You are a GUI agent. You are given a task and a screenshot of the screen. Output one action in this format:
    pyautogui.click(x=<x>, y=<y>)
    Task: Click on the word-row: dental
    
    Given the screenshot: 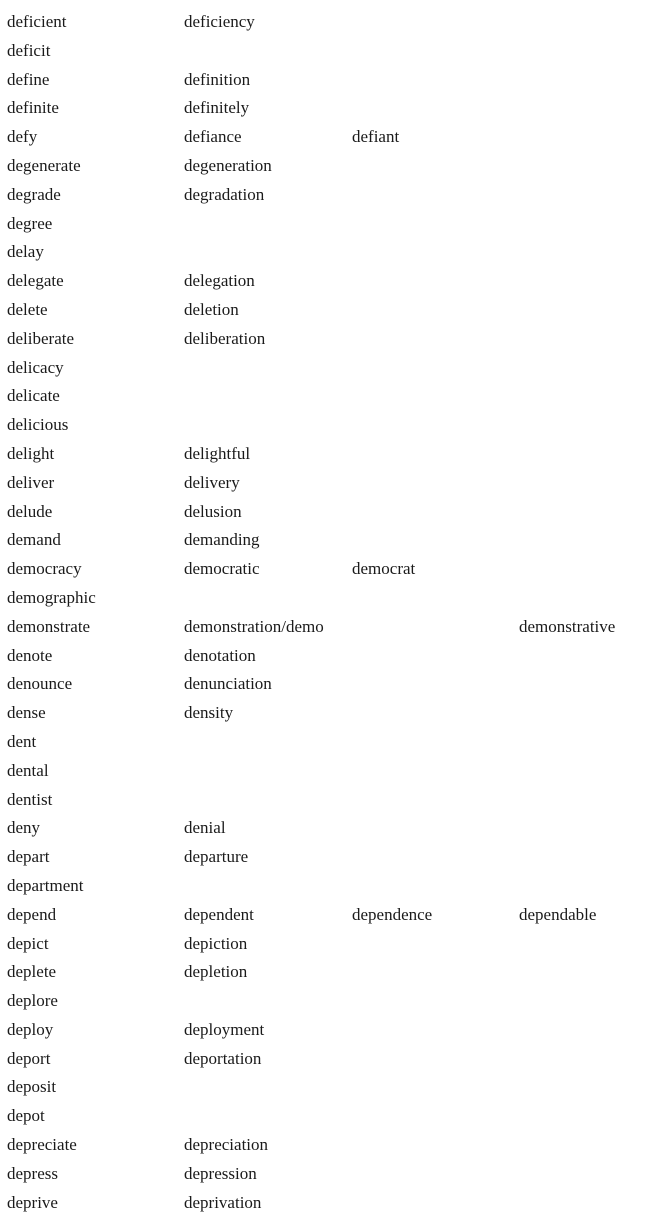 What is the action you would take?
    pyautogui.click(x=337, y=771)
    